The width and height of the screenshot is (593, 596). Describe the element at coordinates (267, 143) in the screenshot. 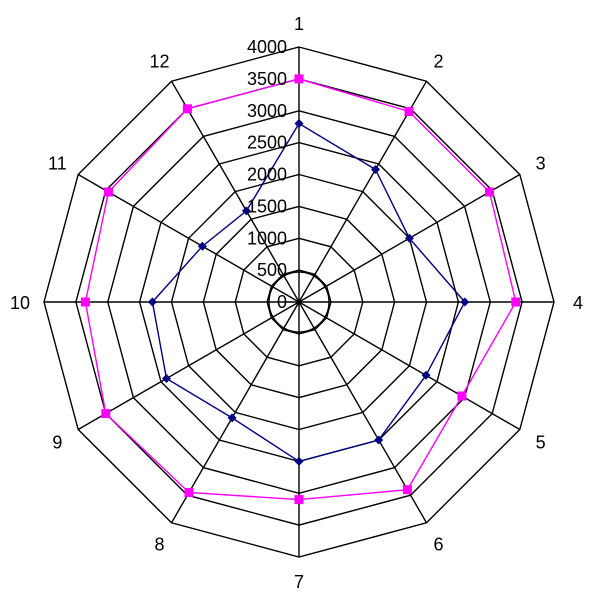

I see `tick-label-2500: 2500` at that location.